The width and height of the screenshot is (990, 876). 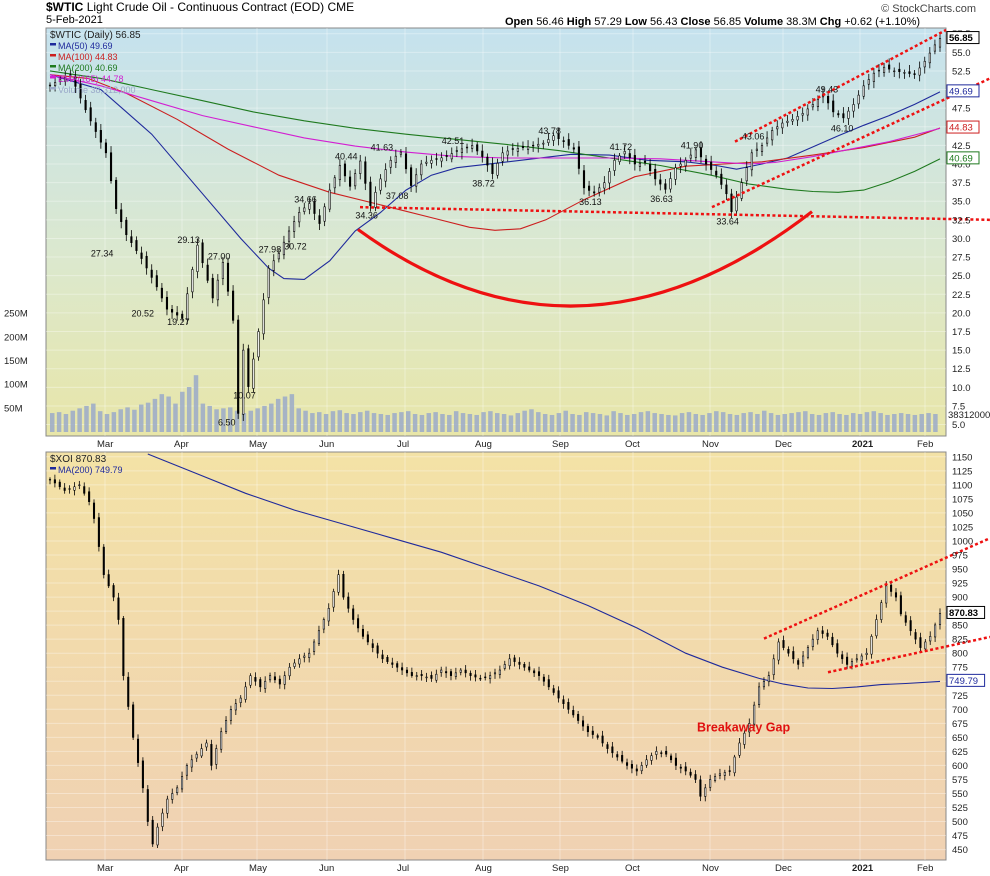 What do you see at coordinates (876, 588) in the screenshot?
I see `channel-upper-line` at bounding box center [876, 588].